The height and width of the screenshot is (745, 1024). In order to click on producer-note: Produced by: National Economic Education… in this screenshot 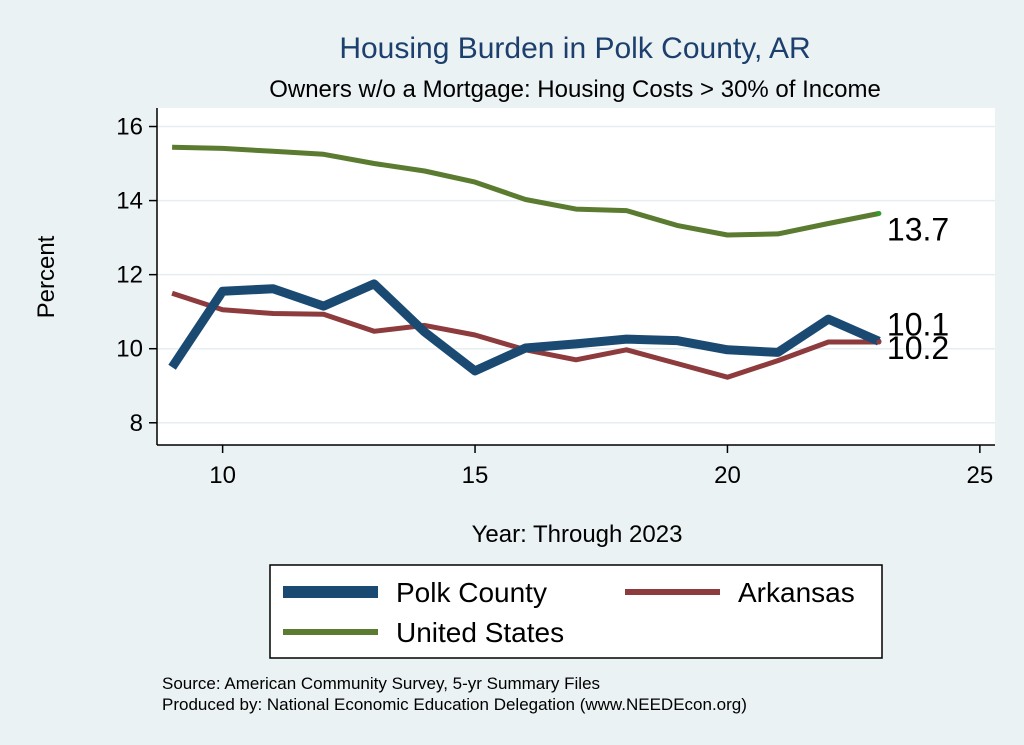, I will do `click(454, 704)`.